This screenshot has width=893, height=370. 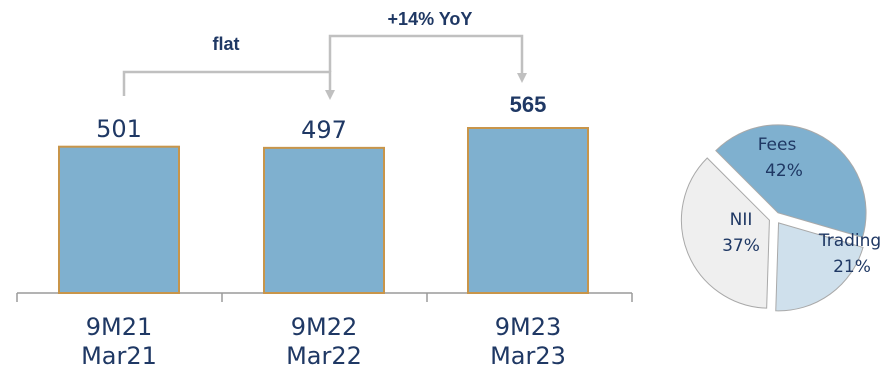 What do you see at coordinates (849, 241) in the screenshot?
I see `pie-label: Trading` at bounding box center [849, 241].